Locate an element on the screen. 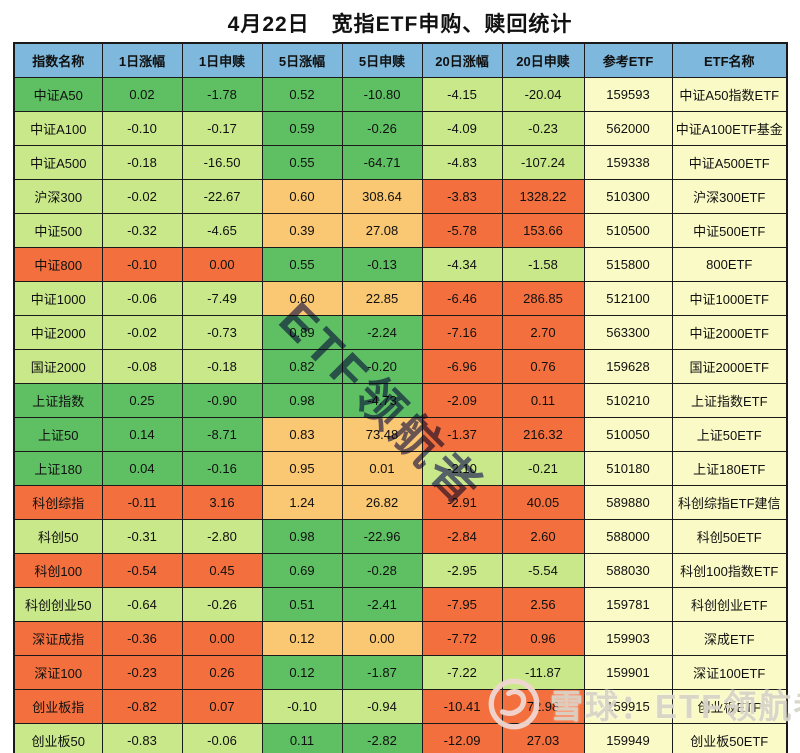 The height and width of the screenshot is (753, 800). value-cell: -4.15 is located at coordinates (462, 94).